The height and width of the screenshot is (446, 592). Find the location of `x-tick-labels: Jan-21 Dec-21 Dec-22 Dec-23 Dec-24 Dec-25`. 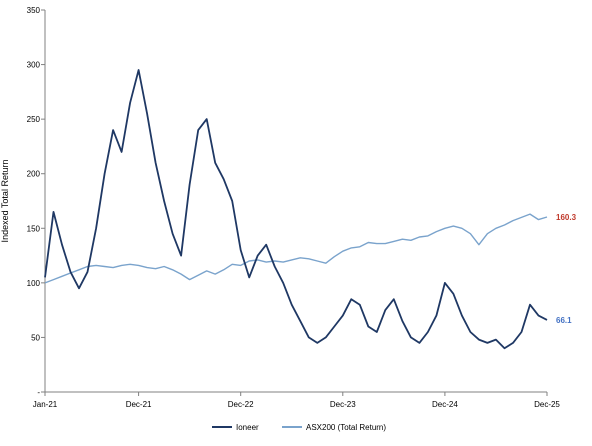

x-tick-labels: Jan-21 Dec-21 Dec-22 Dec-23 Dec-24 Dec-25 is located at coordinates (296, 400).